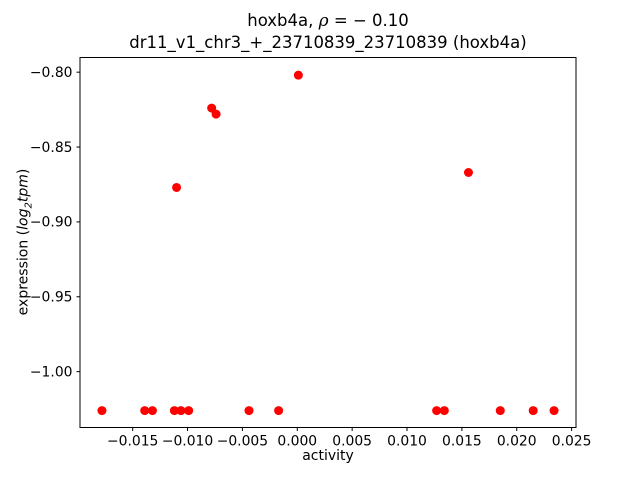 The image size is (640, 480). Describe the element at coordinates (328, 456) in the screenshot. I see `x-axis-label: activity` at that location.